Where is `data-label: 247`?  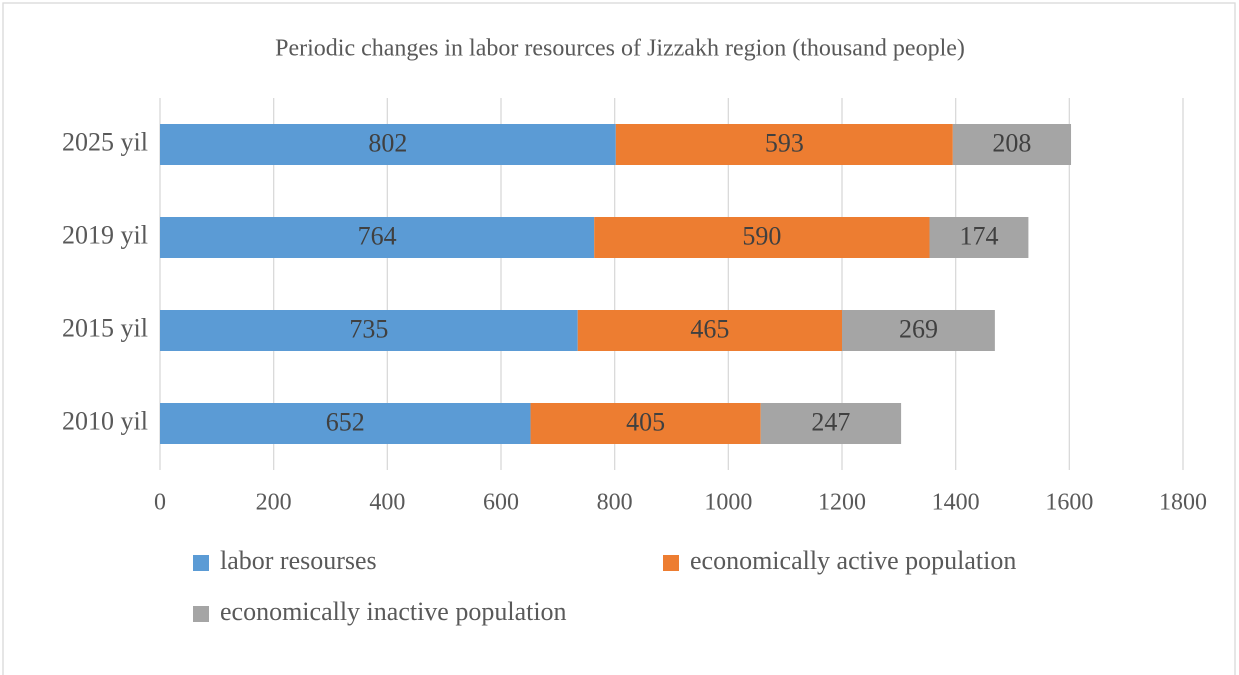
data-label: 247 is located at coordinates (830, 421).